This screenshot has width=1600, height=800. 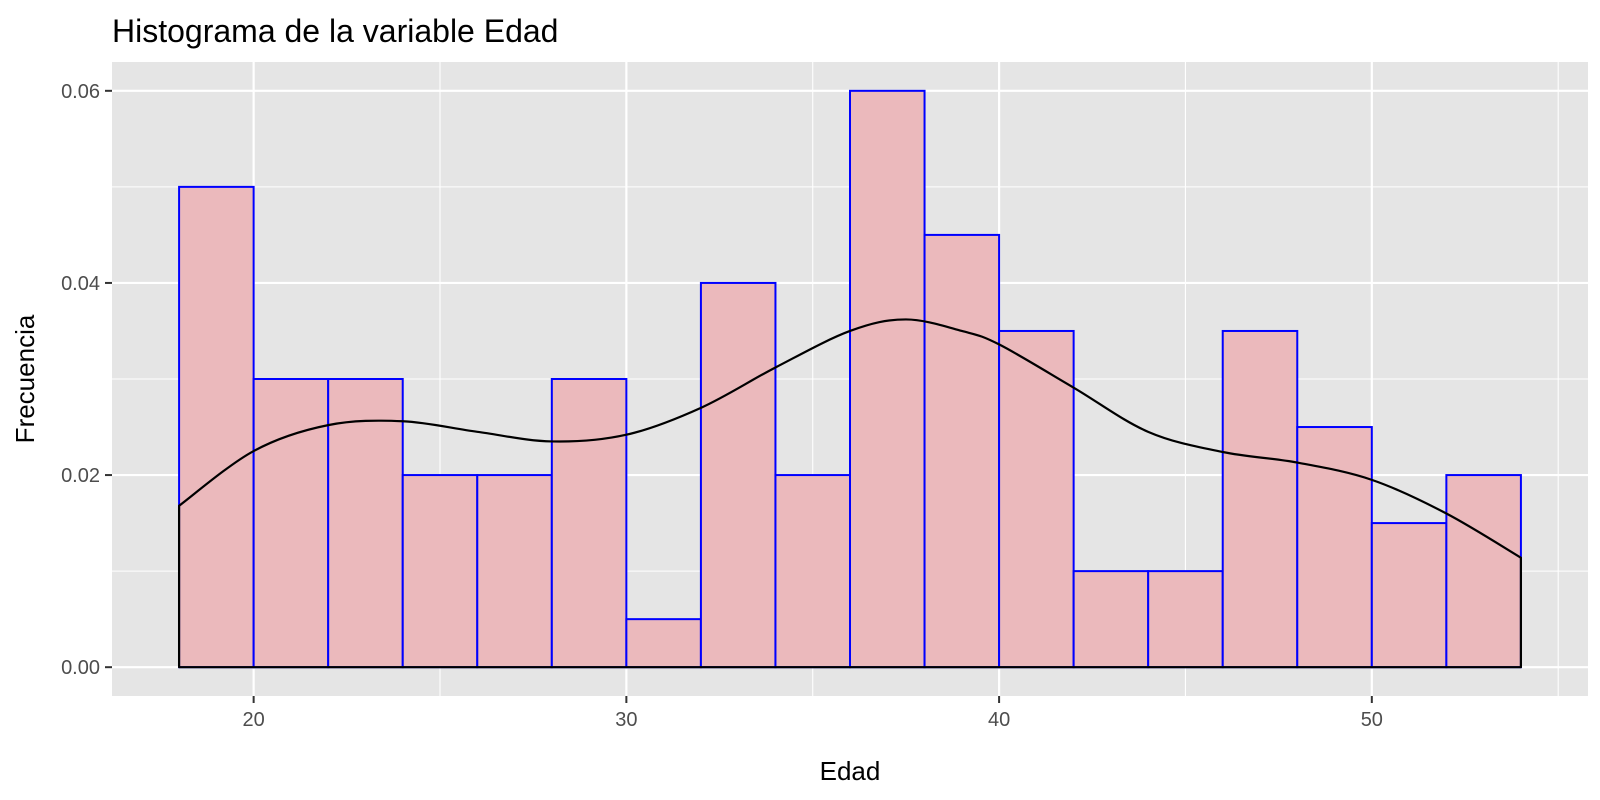 I want to click on y-axis-title: Frecuencia, so click(x=25, y=378).